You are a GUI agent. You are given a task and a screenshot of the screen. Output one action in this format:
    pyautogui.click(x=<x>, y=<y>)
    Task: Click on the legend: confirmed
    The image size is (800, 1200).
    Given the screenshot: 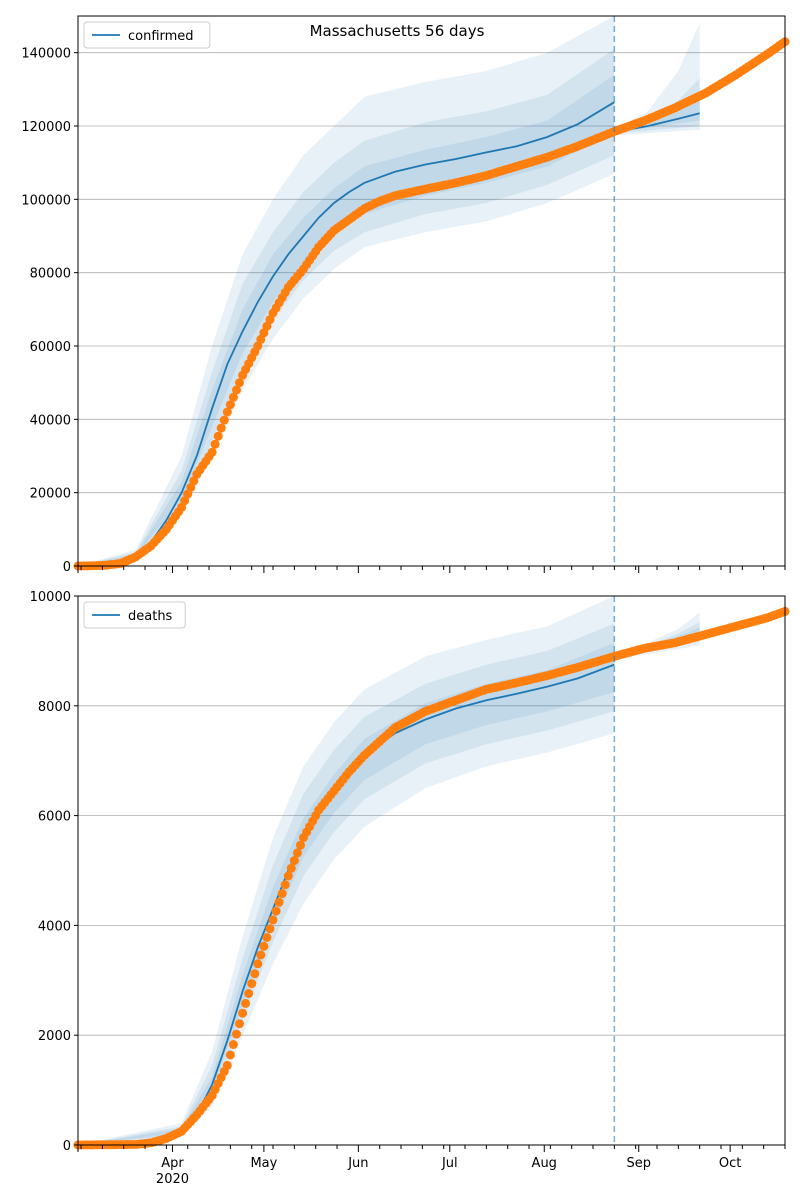 What is the action you would take?
    pyautogui.click(x=147, y=35)
    